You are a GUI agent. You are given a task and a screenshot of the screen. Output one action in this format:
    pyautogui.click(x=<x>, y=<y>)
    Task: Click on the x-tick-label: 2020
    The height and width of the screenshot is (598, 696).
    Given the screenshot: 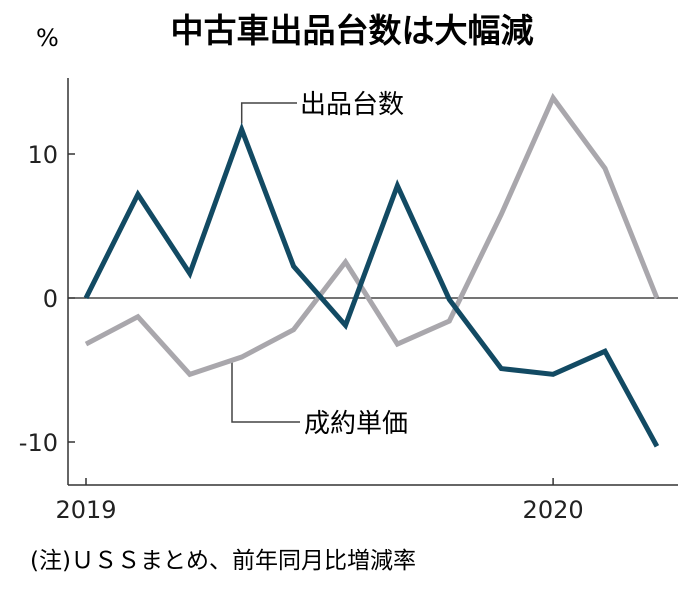 What is the action you would take?
    pyautogui.click(x=553, y=510)
    